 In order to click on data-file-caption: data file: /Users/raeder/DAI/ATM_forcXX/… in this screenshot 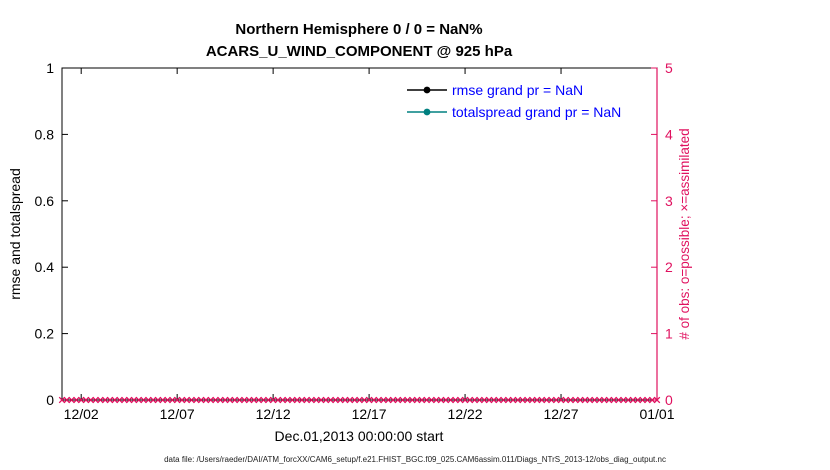, I will do `click(415, 459)`.